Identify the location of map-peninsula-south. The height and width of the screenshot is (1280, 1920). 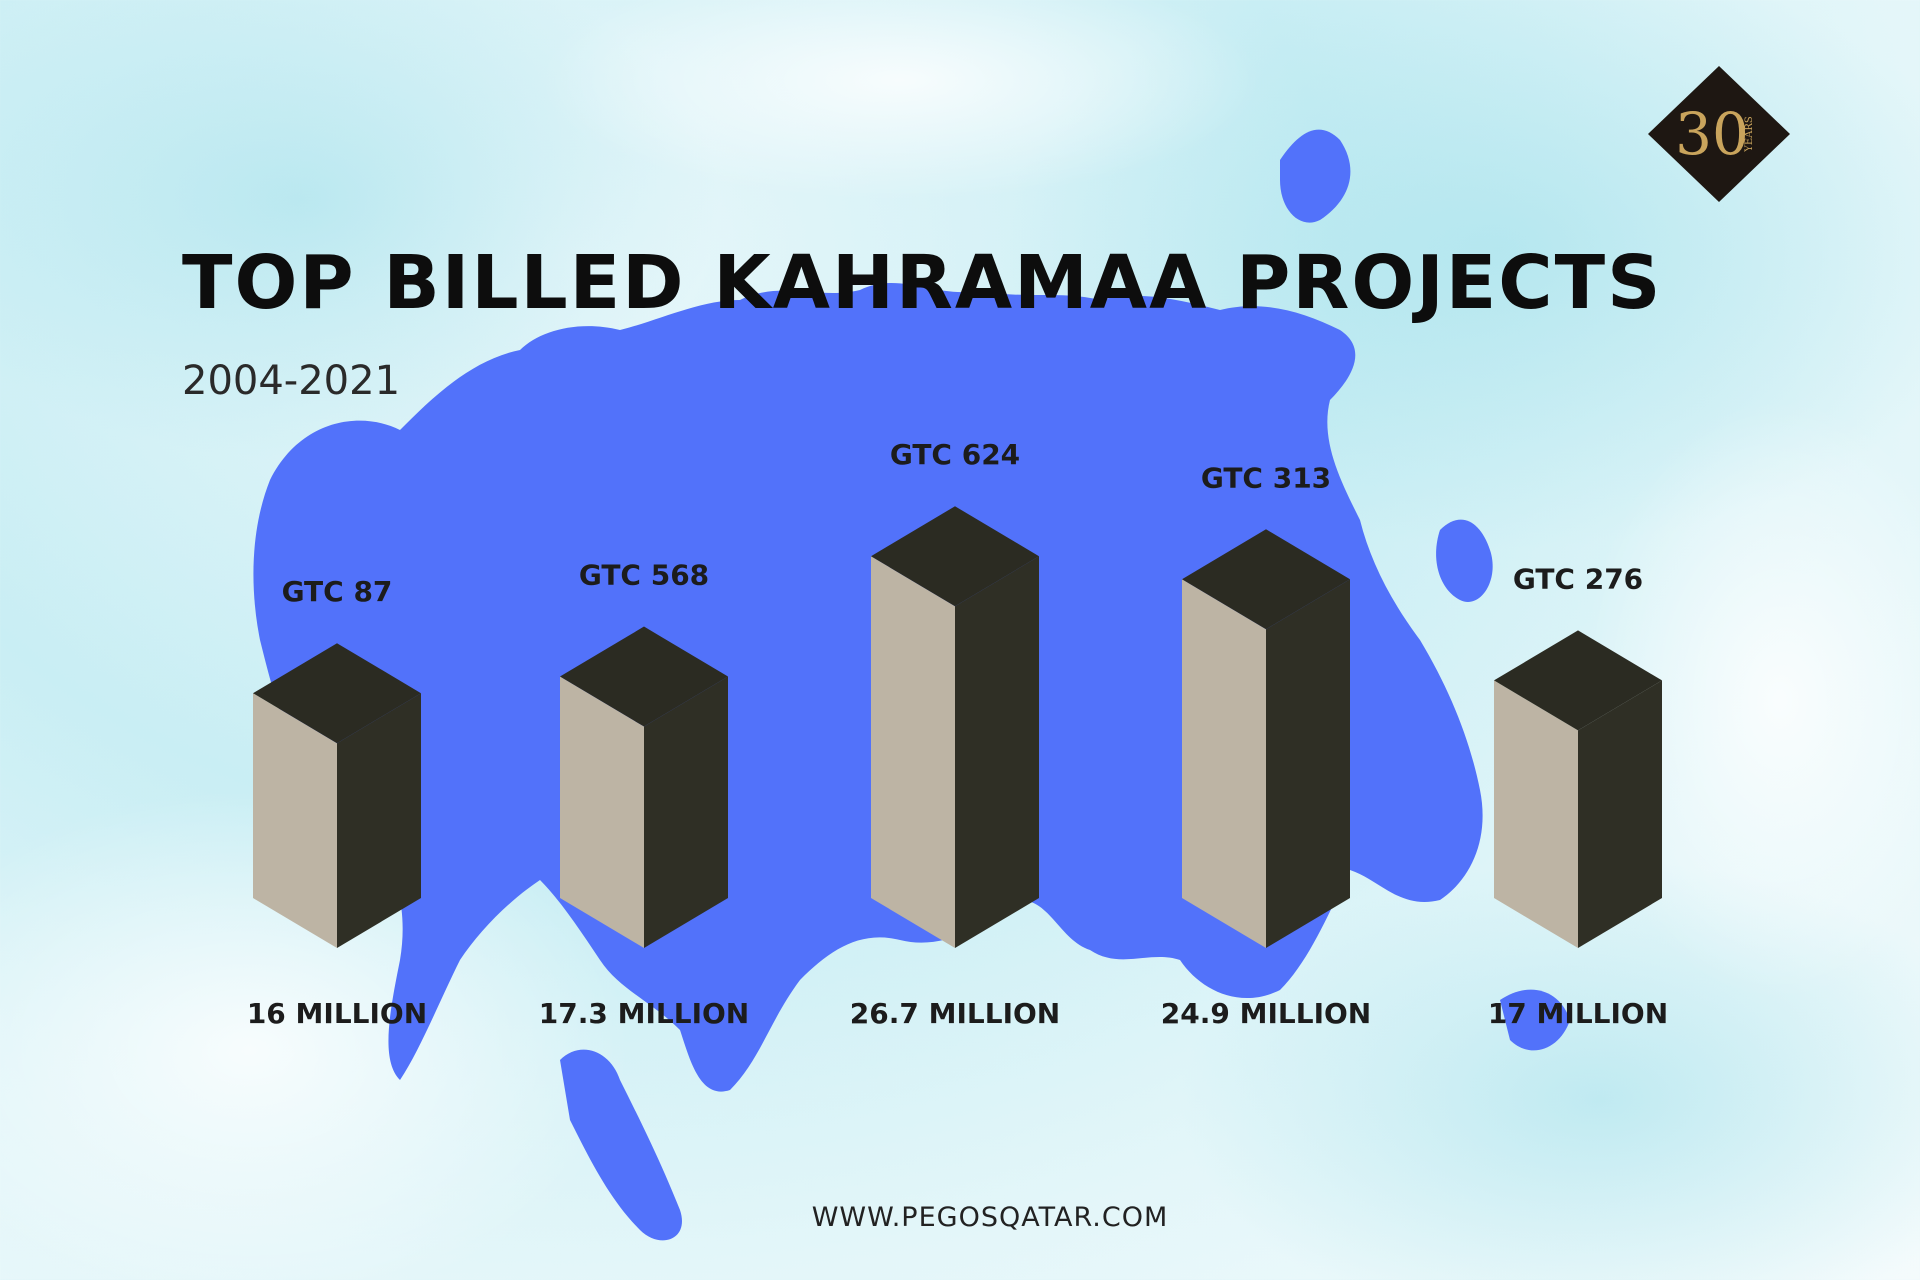
(621, 1145).